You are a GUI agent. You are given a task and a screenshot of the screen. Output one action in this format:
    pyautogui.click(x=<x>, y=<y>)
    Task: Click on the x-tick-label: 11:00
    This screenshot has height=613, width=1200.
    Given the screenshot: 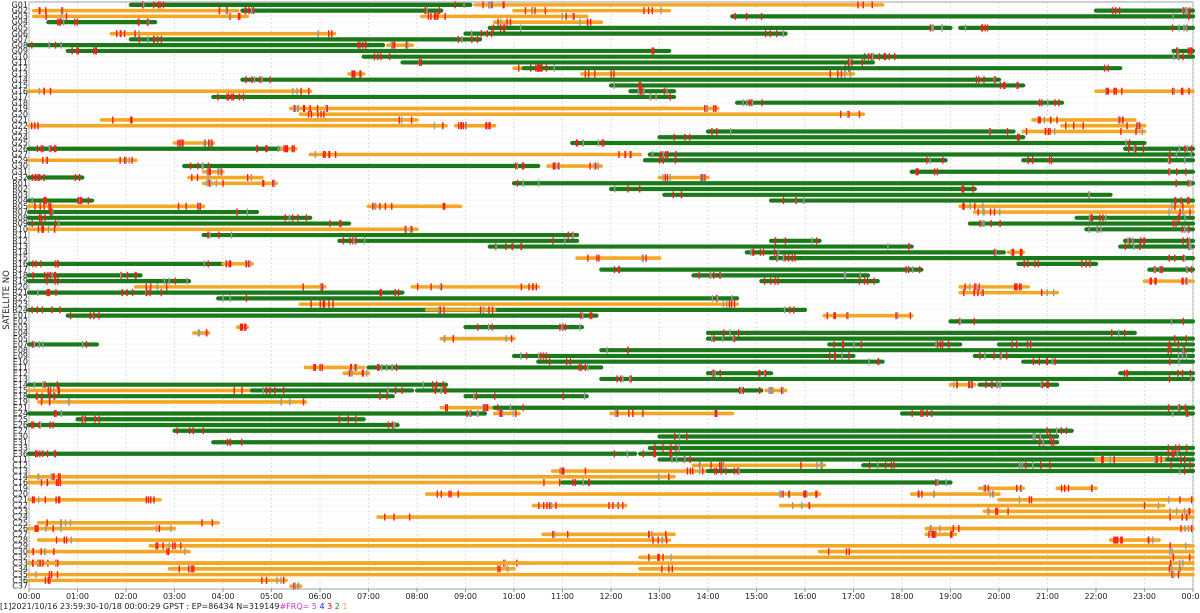 What is the action you would take?
    pyautogui.click(x=562, y=596)
    